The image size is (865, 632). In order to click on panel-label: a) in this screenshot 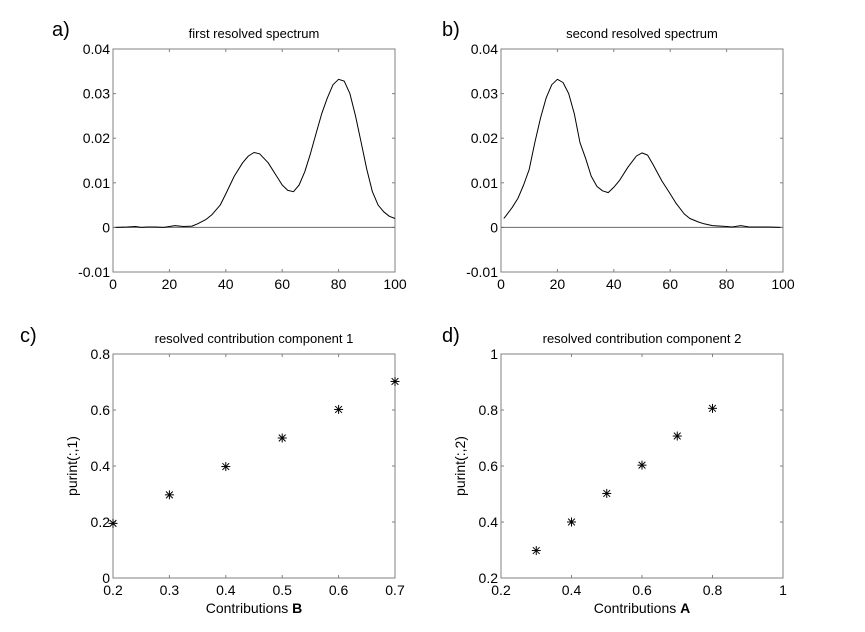, I will do `click(61, 30)`.